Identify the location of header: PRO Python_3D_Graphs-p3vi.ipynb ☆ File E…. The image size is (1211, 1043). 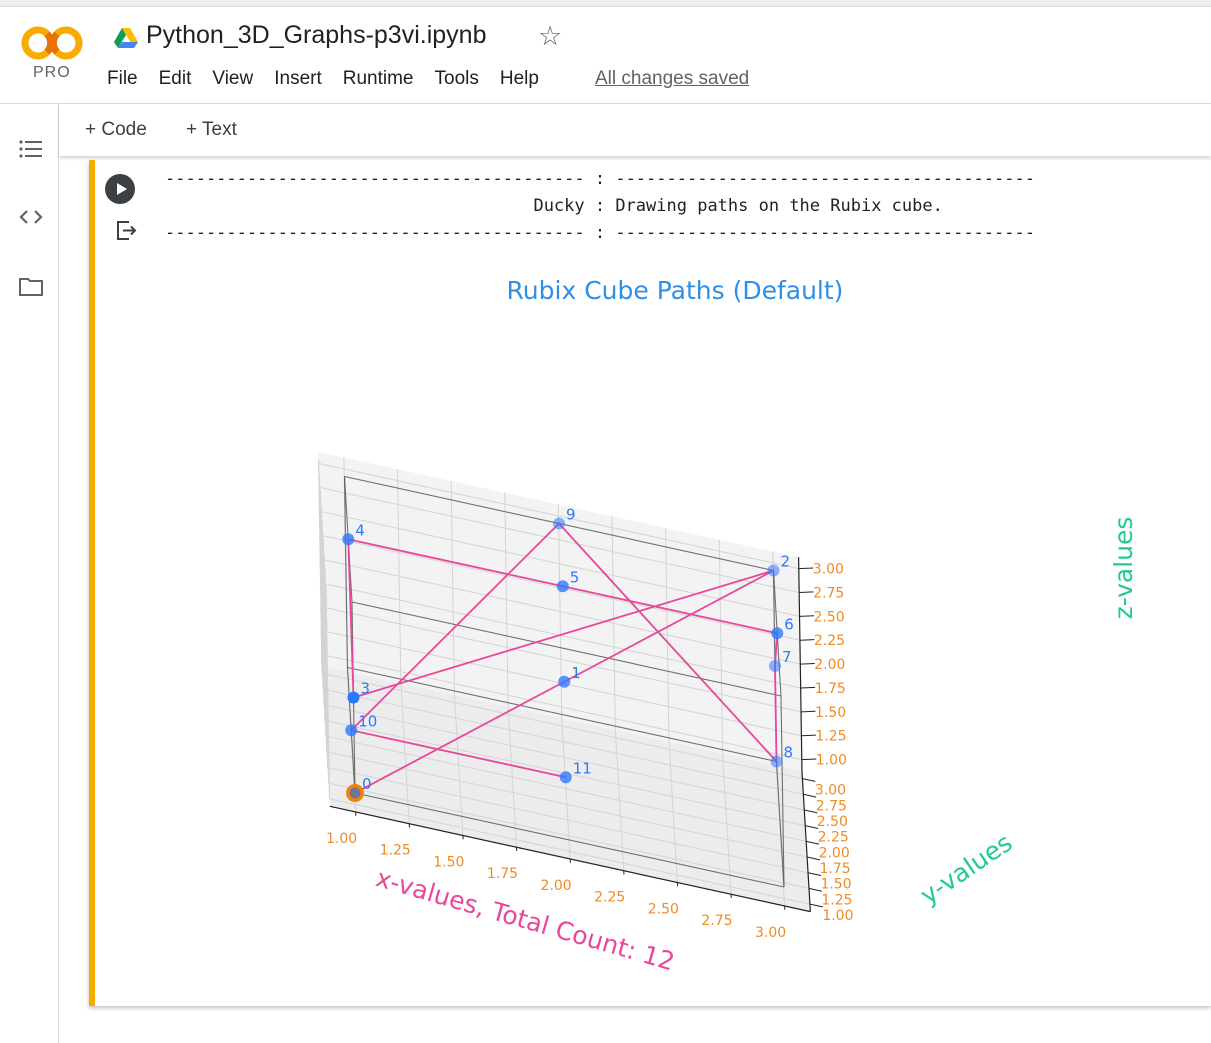
(605, 55).